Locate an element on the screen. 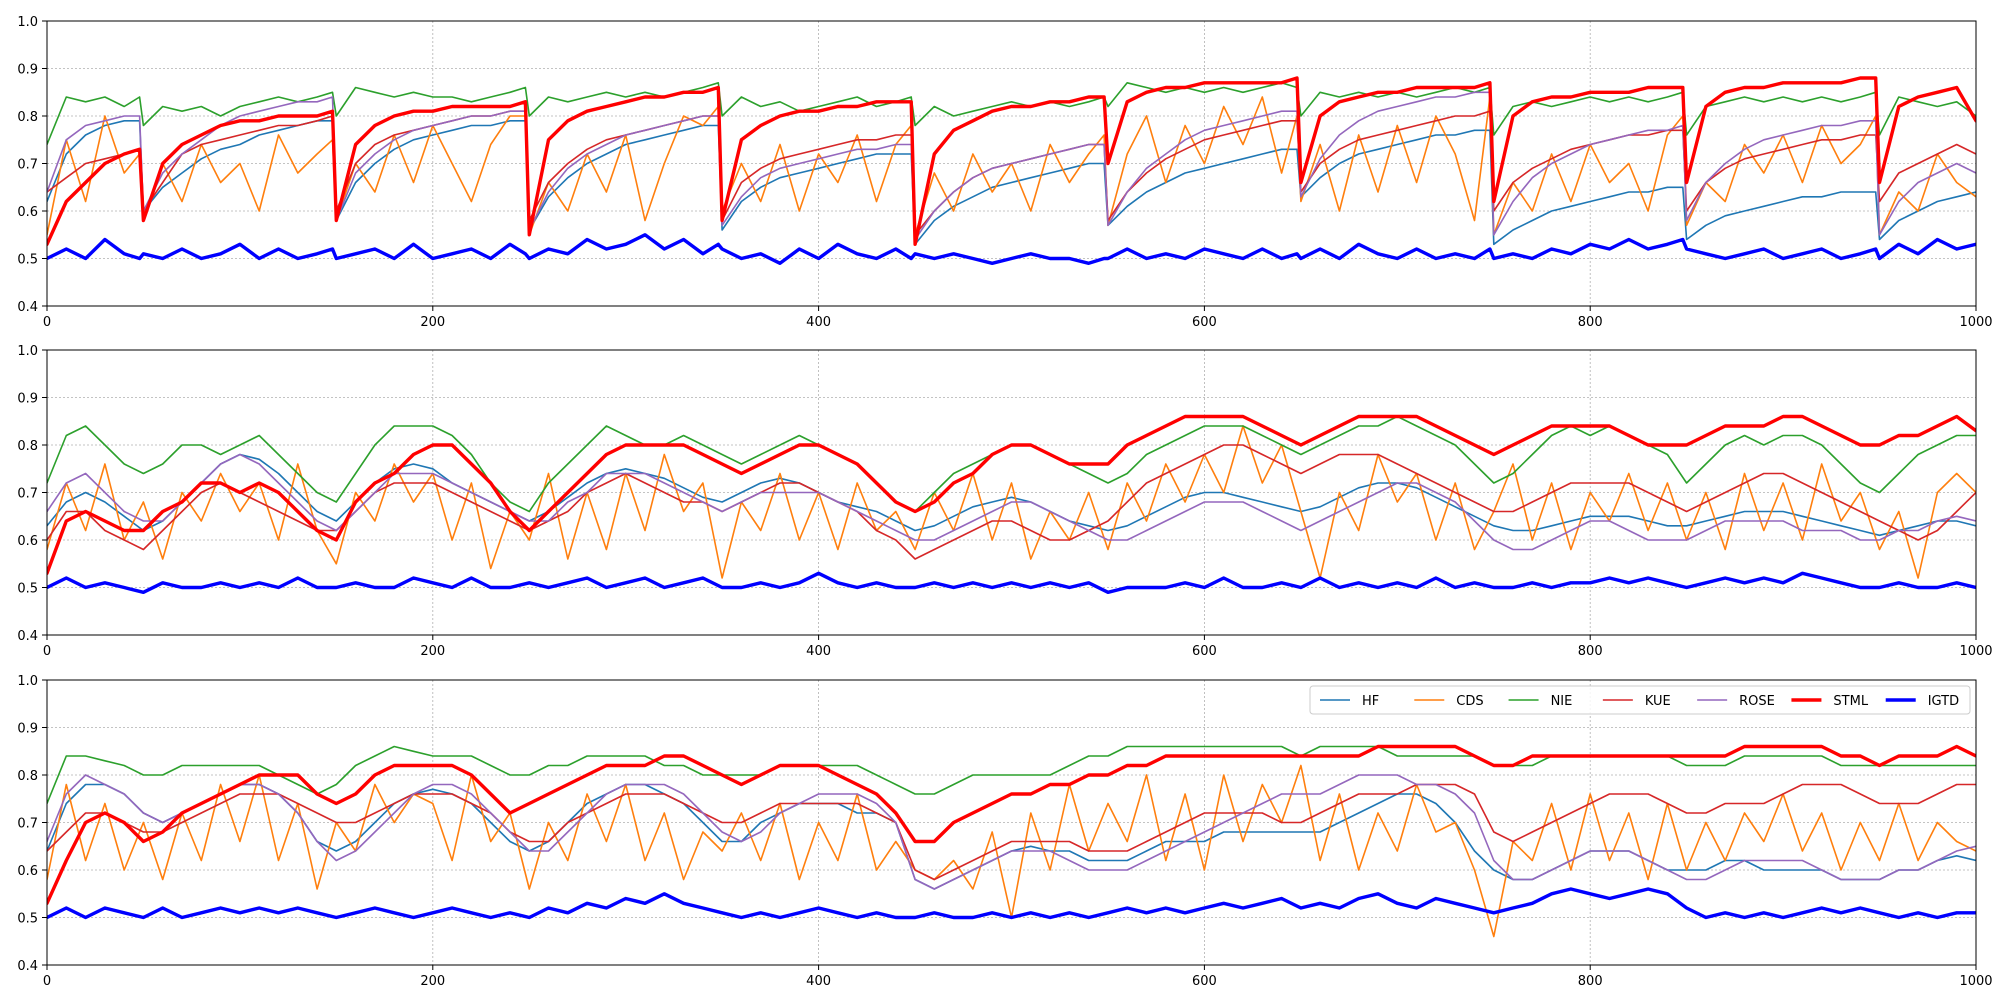  legend-label-stml: STML is located at coordinates (1850, 701).